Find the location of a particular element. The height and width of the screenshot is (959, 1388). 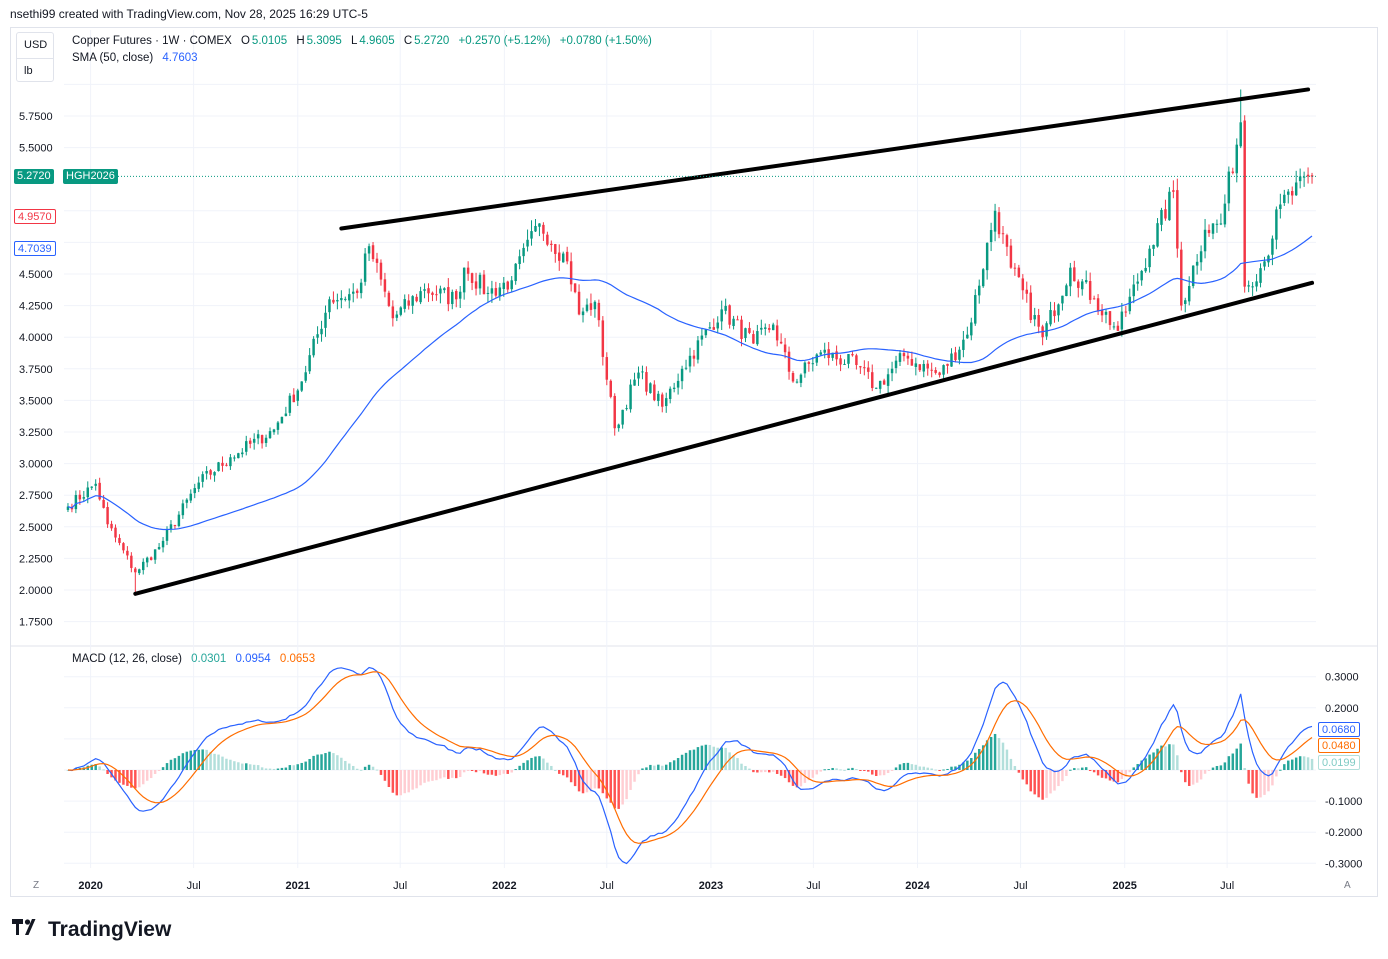

unit-selector: USD lb is located at coordinates (35, 57).